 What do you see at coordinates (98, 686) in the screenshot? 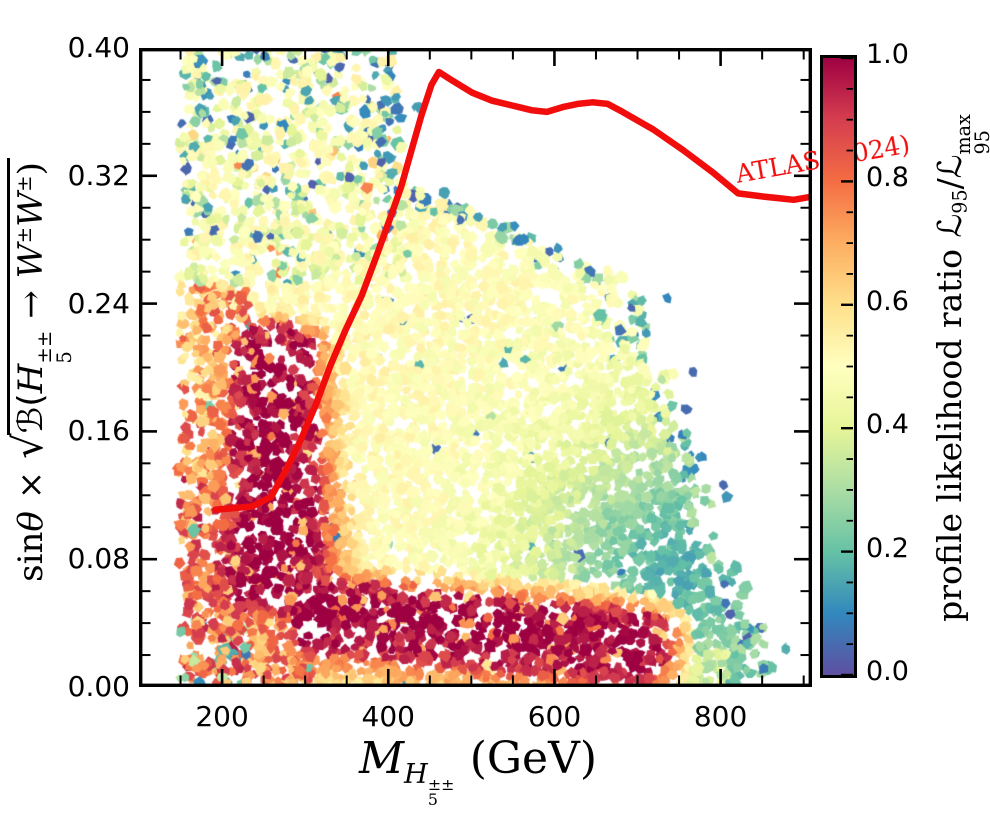
I see `y-tick-label: 0.00` at bounding box center [98, 686].